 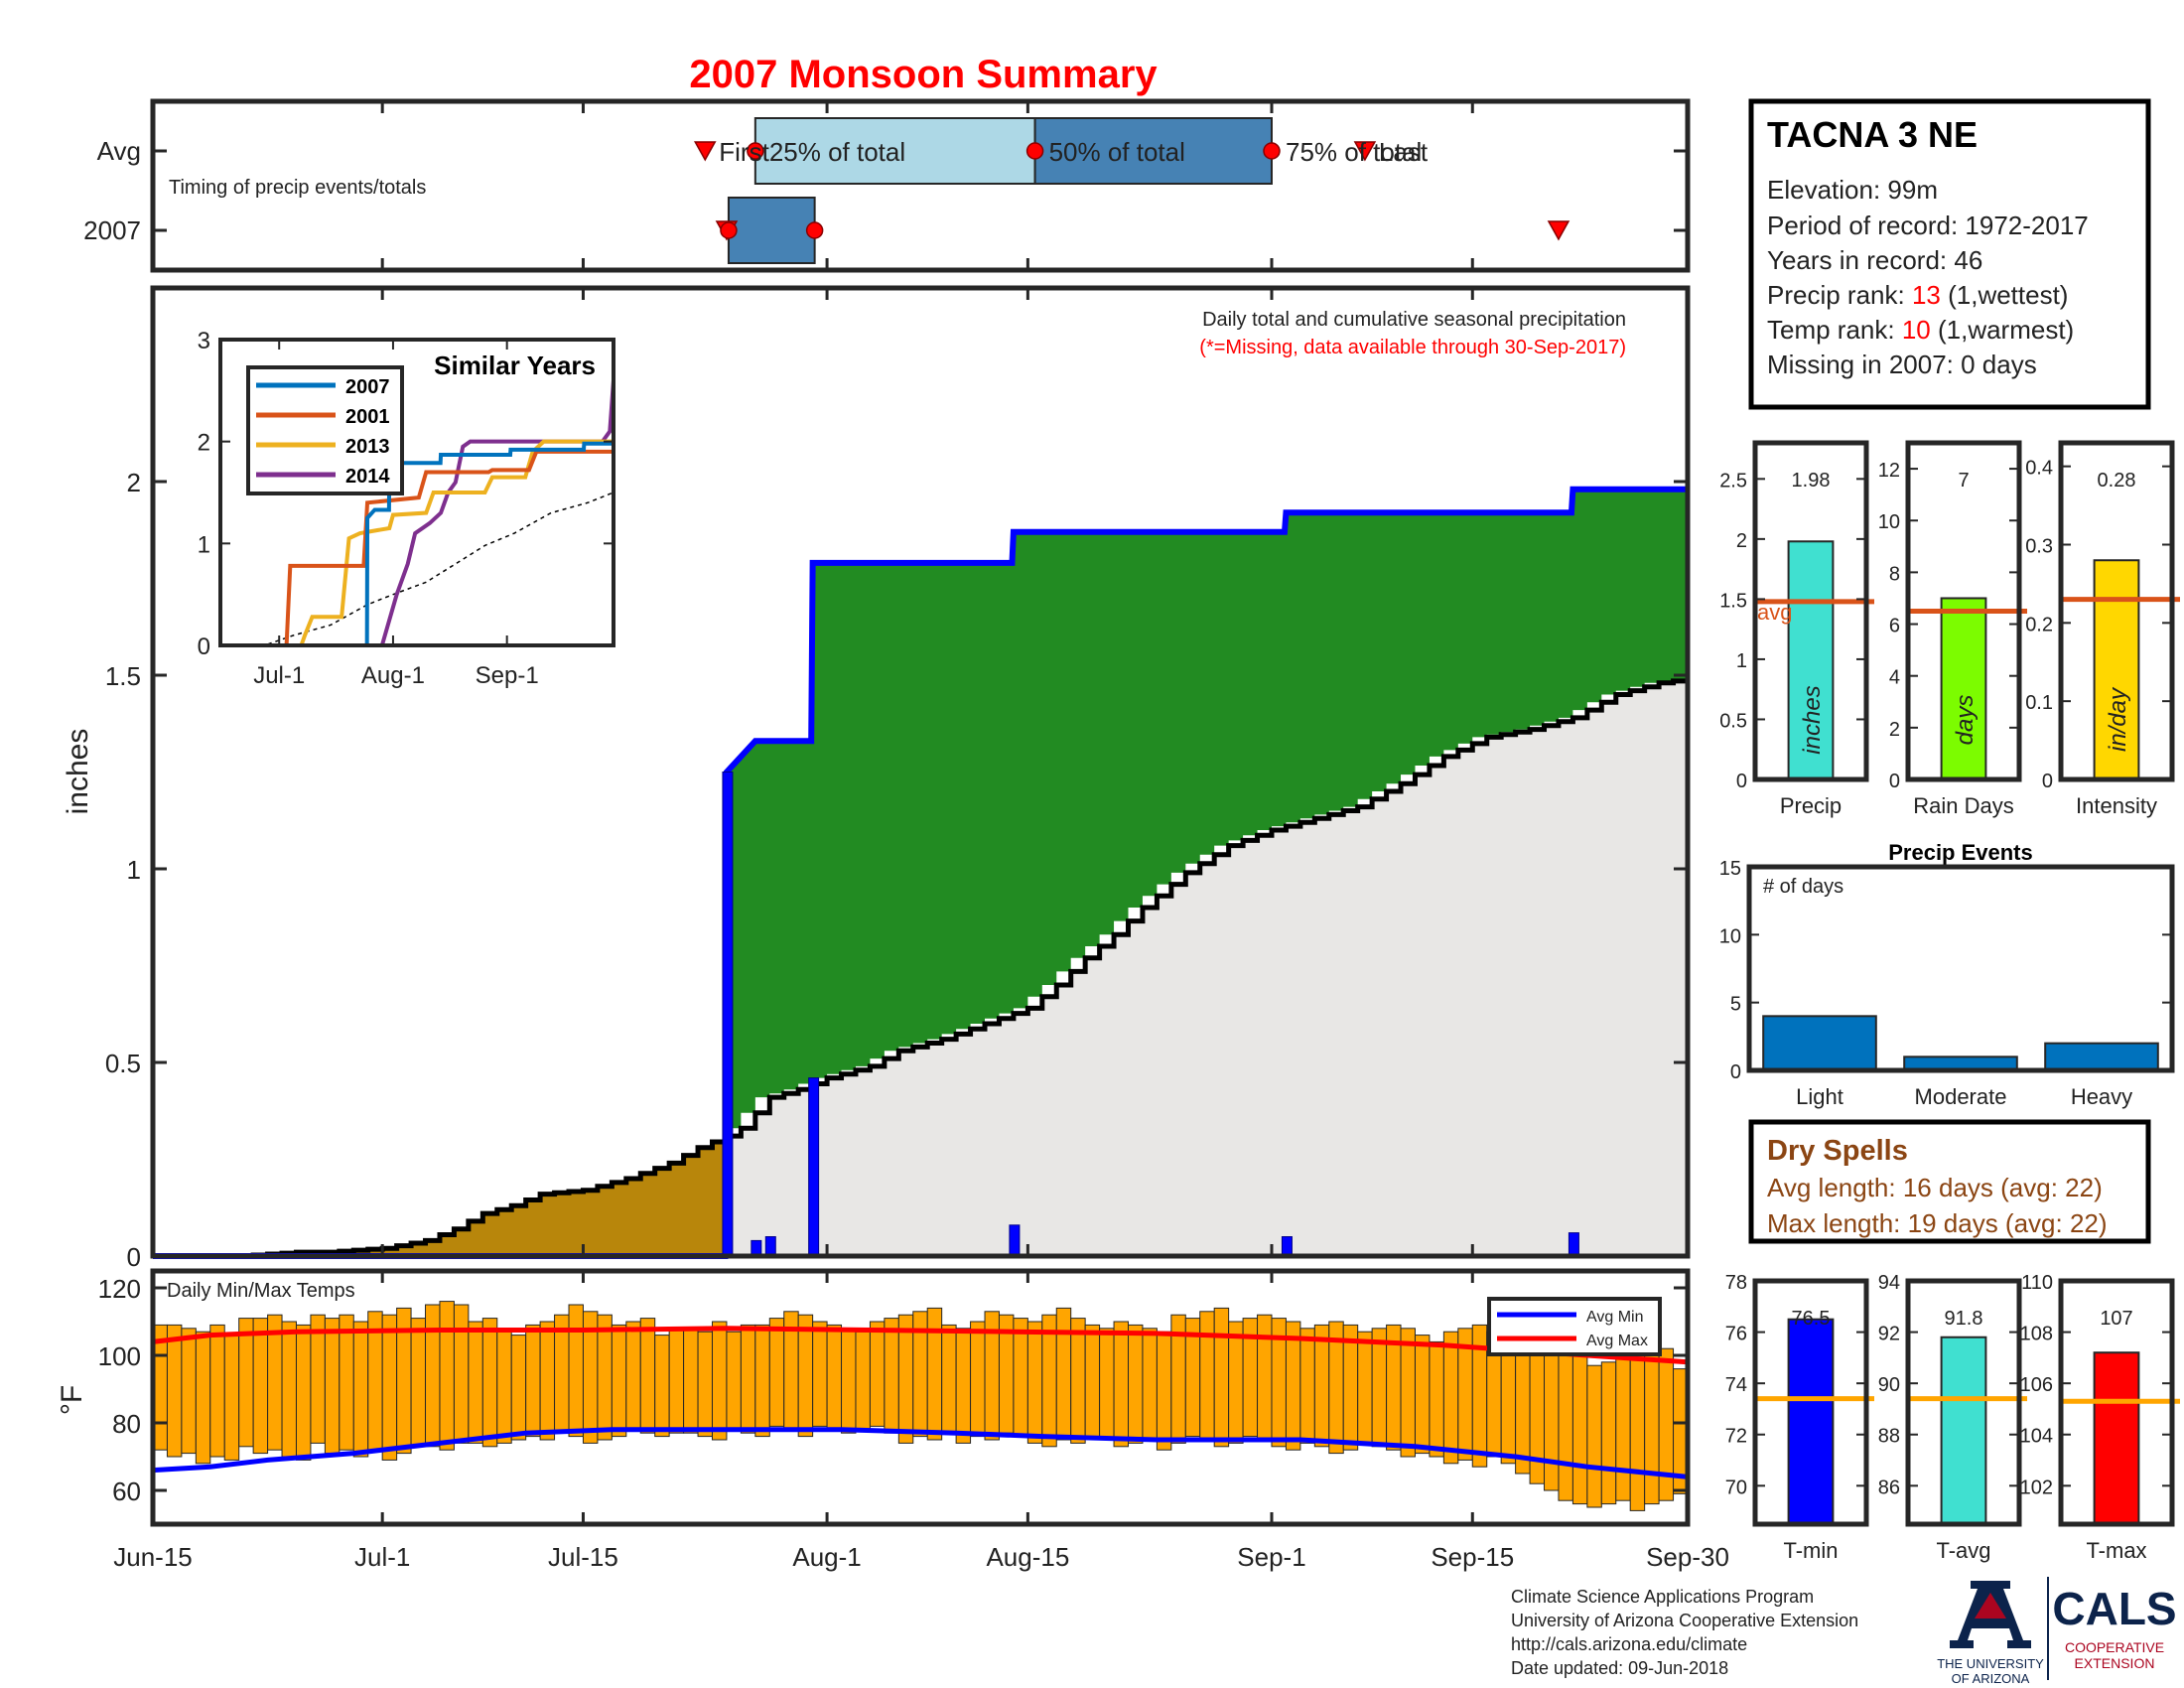 What do you see at coordinates (1733, 721) in the screenshot?
I see `panel-ytick-label: 0.5` at bounding box center [1733, 721].